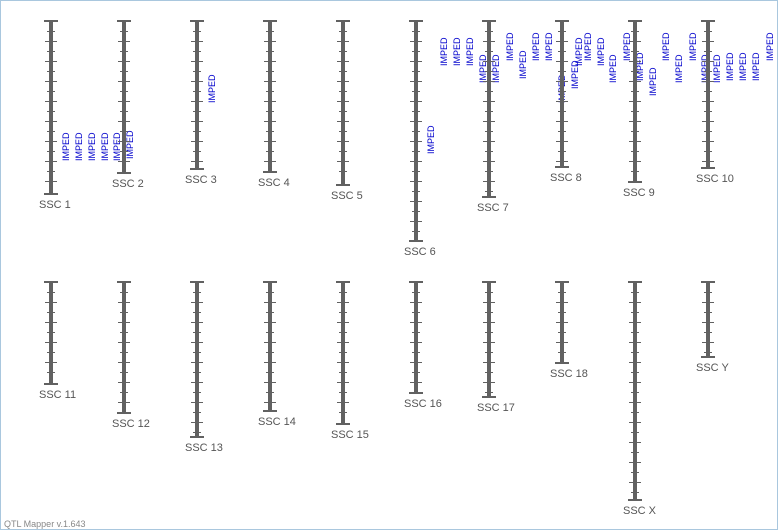  Describe the element at coordinates (201, 103) in the screenshot. I see `chromosome-ssc3: SSC 3 IMPED` at that location.